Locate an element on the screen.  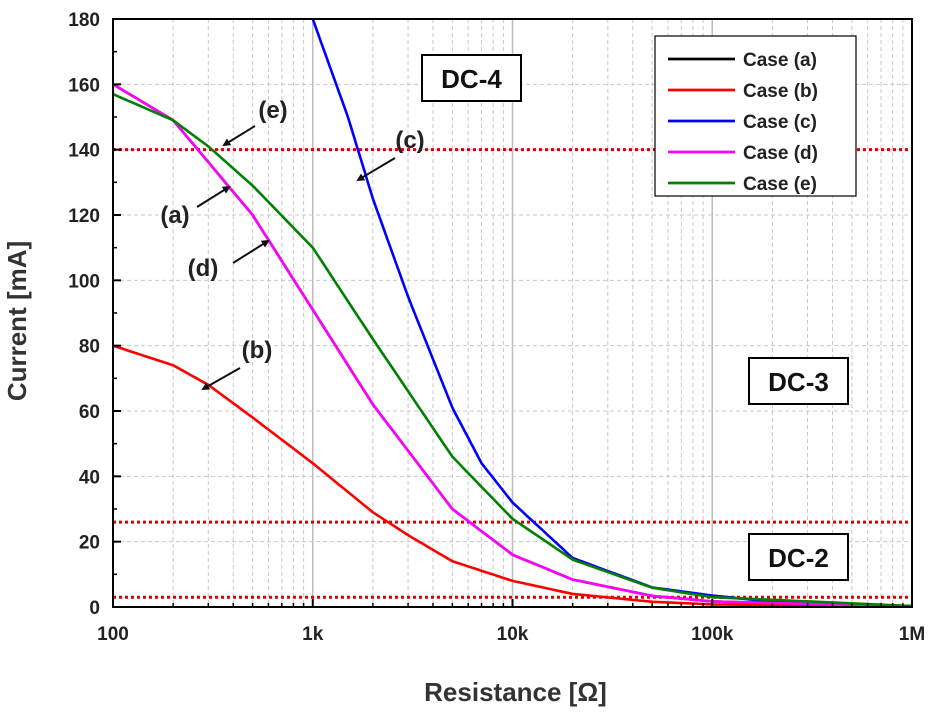
legend-label: Case (a) is located at coordinates (780, 60).